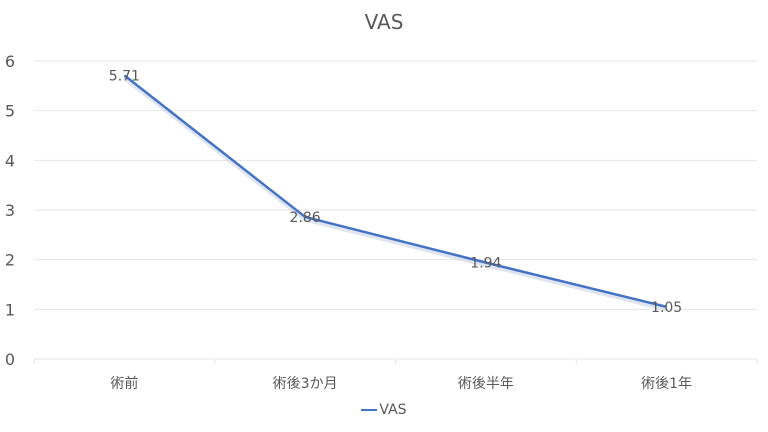 The width and height of the screenshot is (768, 432). What do you see at coordinates (10, 309) in the screenshot?
I see `y-tick-label: 1` at bounding box center [10, 309].